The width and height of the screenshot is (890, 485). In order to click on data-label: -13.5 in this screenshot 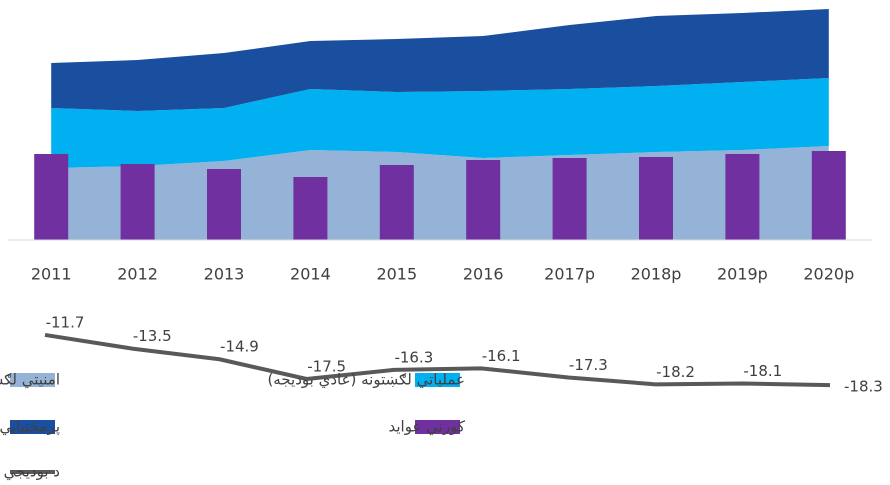, I will do `click(152, 336)`.